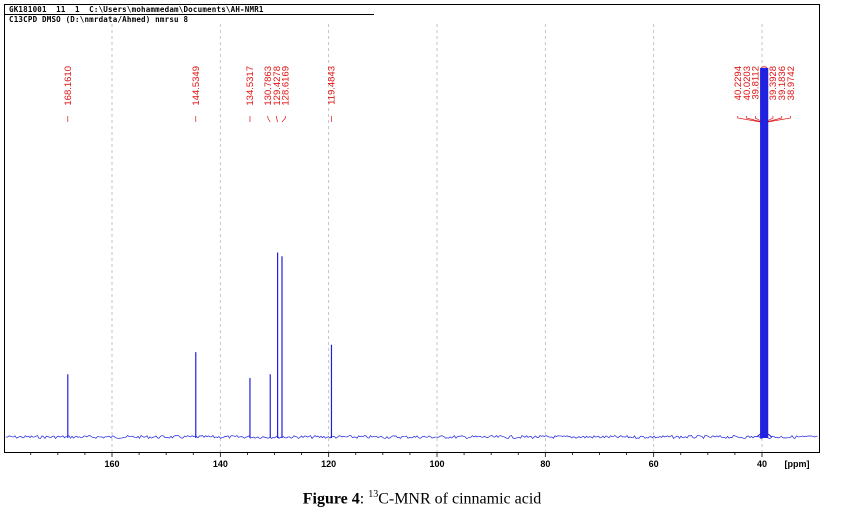  Describe the element at coordinates (460, 499) in the screenshot. I see `caption-text: C-MNR of cinnamic acid` at that location.